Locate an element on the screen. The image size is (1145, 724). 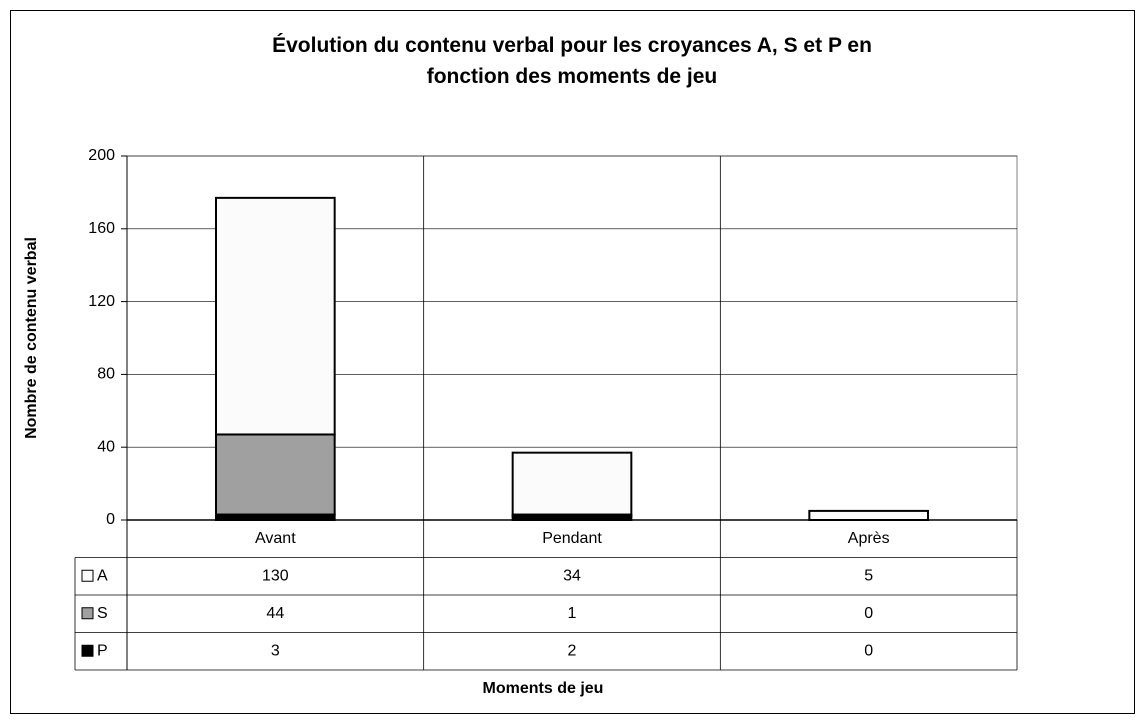
y-tick-label: 160 is located at coordinates (101, 228).